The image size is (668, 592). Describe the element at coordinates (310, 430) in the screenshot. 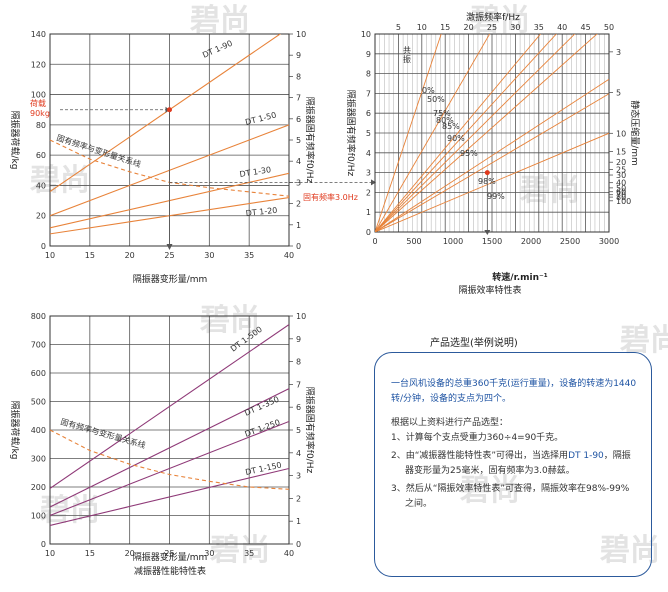

I see `chart-3-y2label: 隔振器固有频率f0/Hz` at that location.